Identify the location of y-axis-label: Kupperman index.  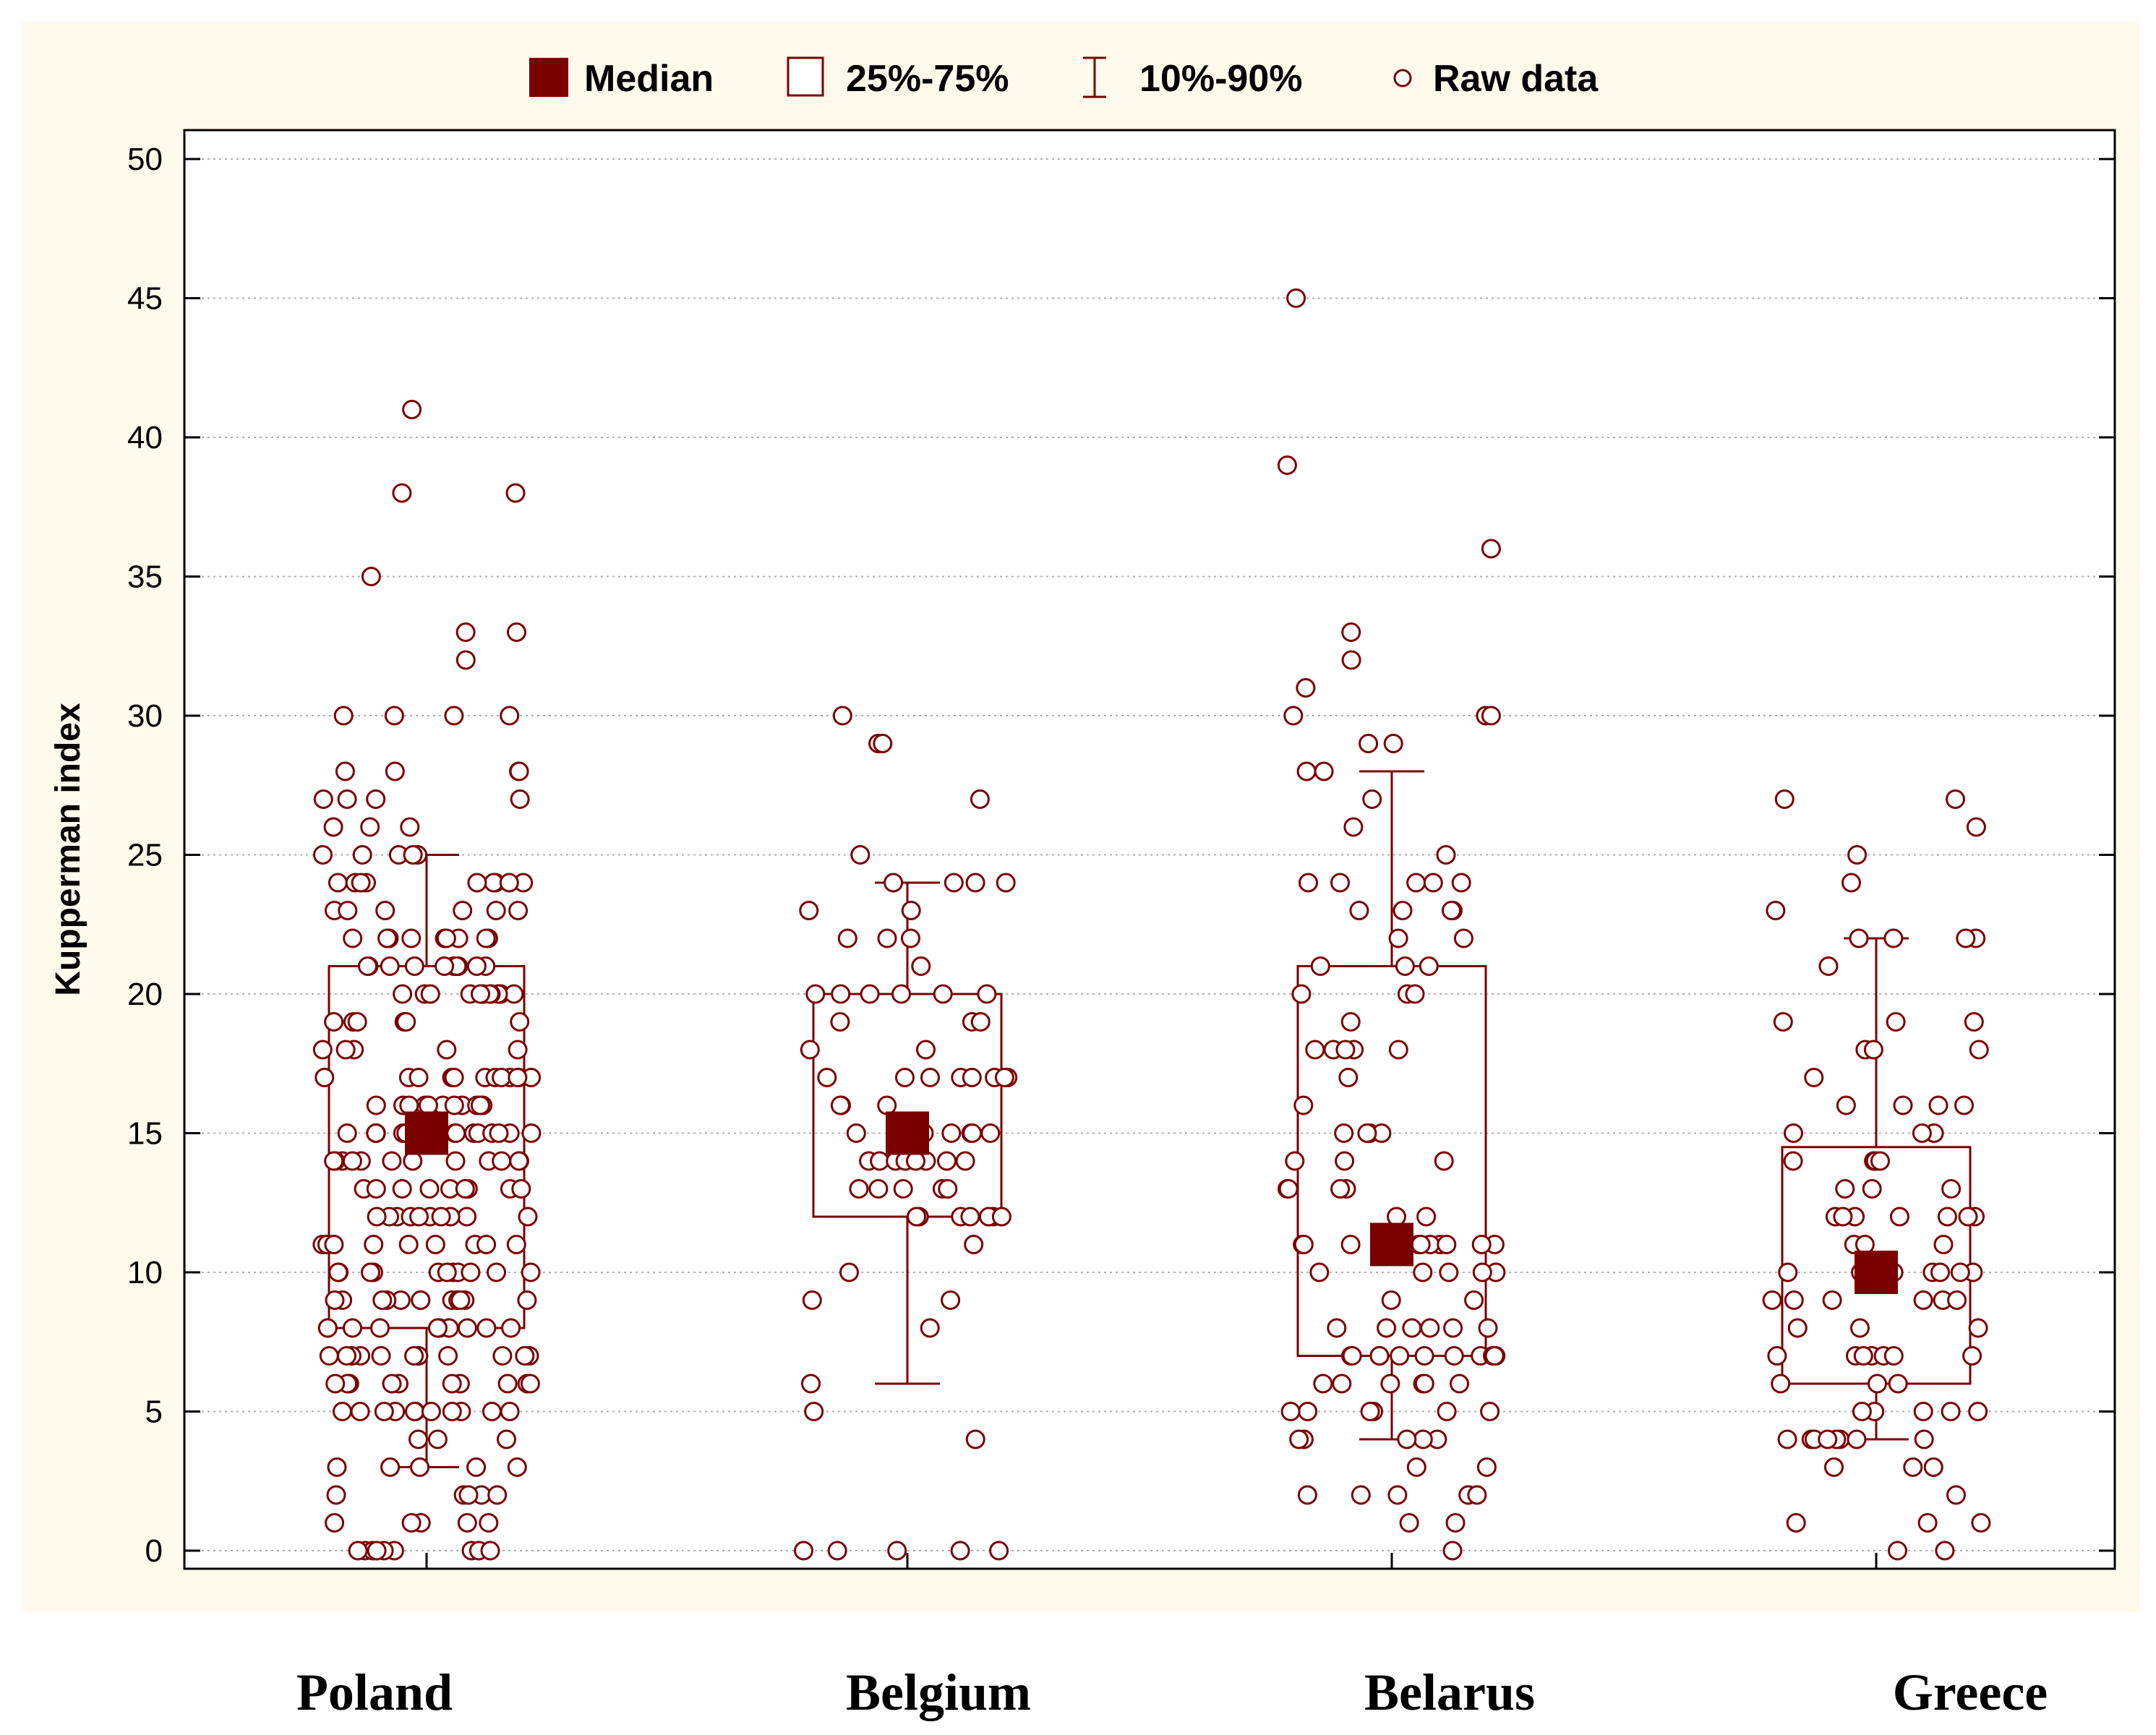
(68, 849).